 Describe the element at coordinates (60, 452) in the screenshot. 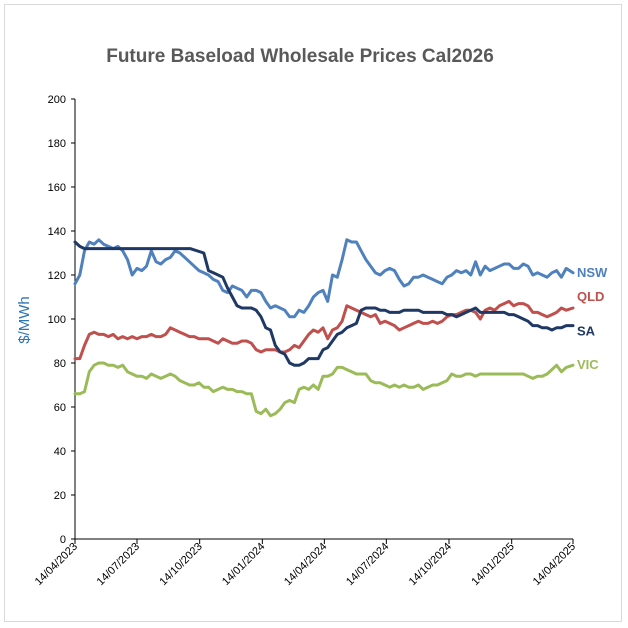

I see `y-tick-label: 40` at that location.